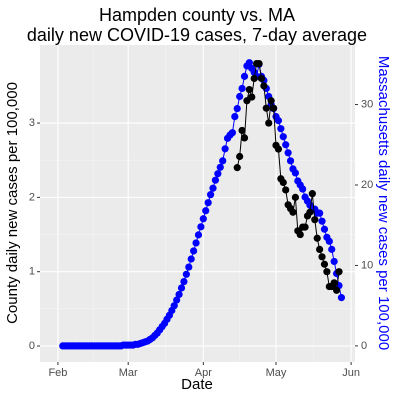 The height and width of the screenshot is (400, 400). I want to click on y-axis-label: County daily new cases per 100,000, so click(12, 203).